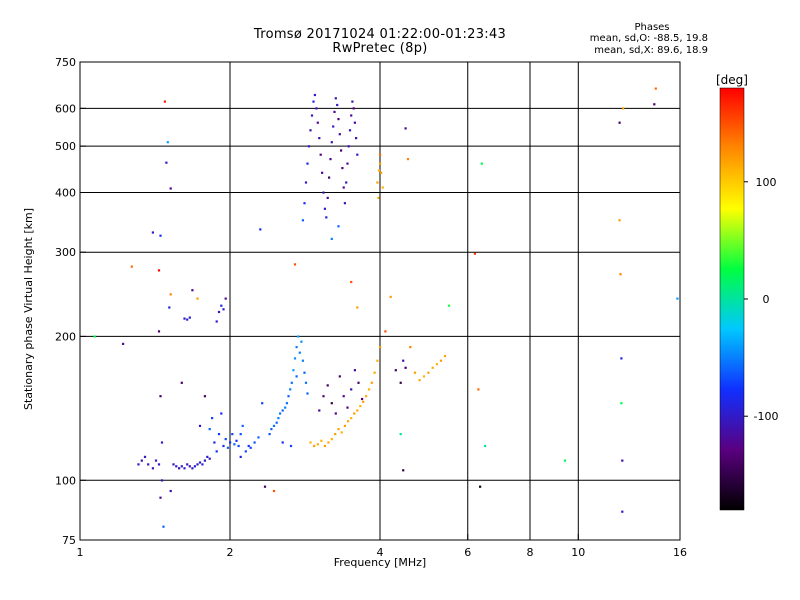  I want to click on chart-subtitle: RwPretec (8p), so click(380, 48).